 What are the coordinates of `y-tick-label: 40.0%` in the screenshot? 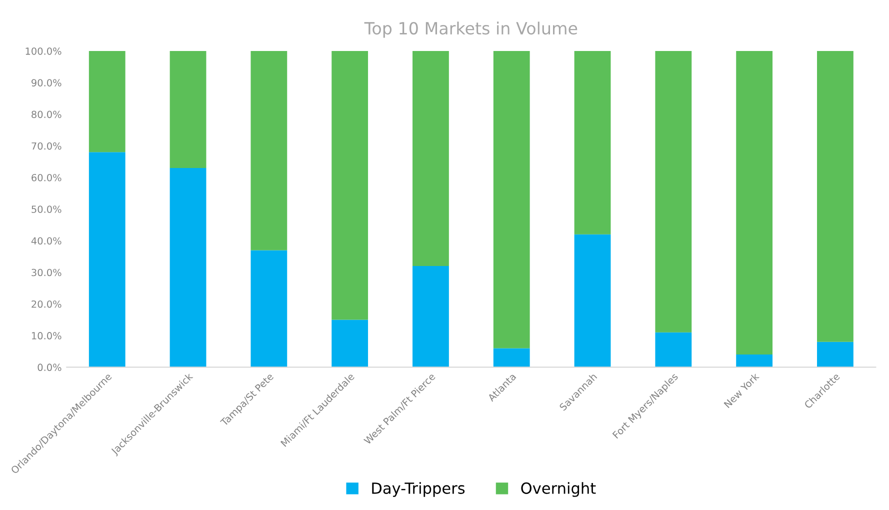 It's located at (46, 241).